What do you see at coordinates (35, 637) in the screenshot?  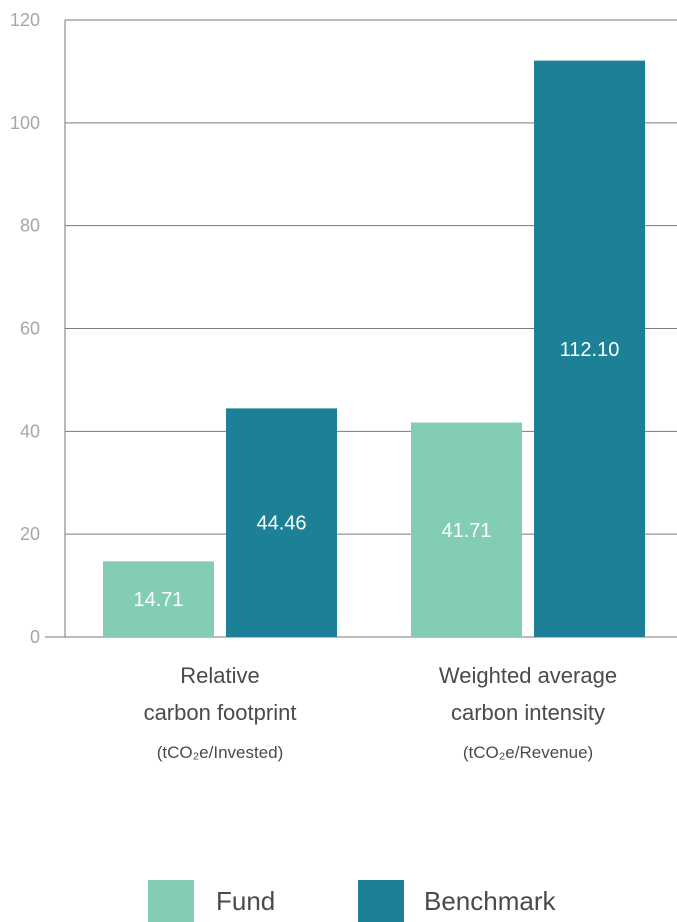 I see `y-tick-label: 0` at bounding box center [35, 637].